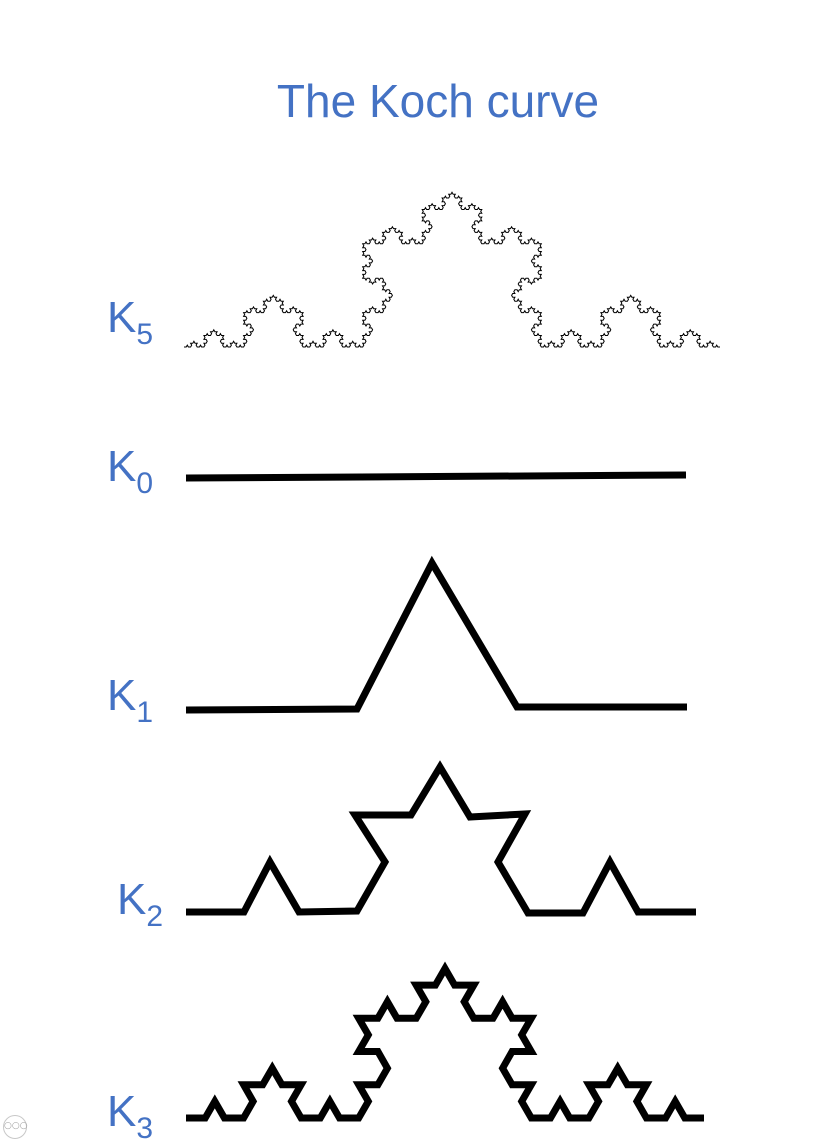 This screenshot has width=840, height=1145. I want to click on koch-curve-k2, so click(441, 840).